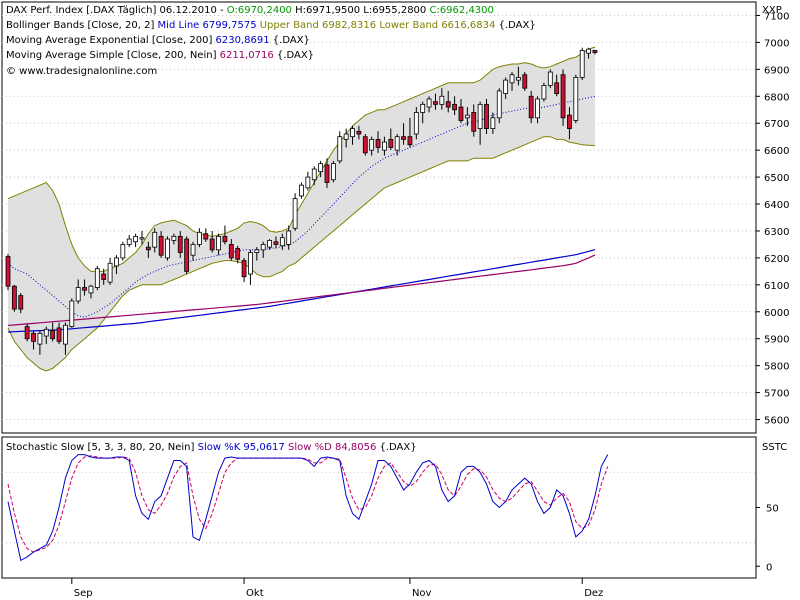 Image resolution: width=800 pixels, height=600 pixels. What do you see at coordinates (776, 367) in the screenshot?
I see `price-tick-label: 5800` at bounding box center [776, 367].